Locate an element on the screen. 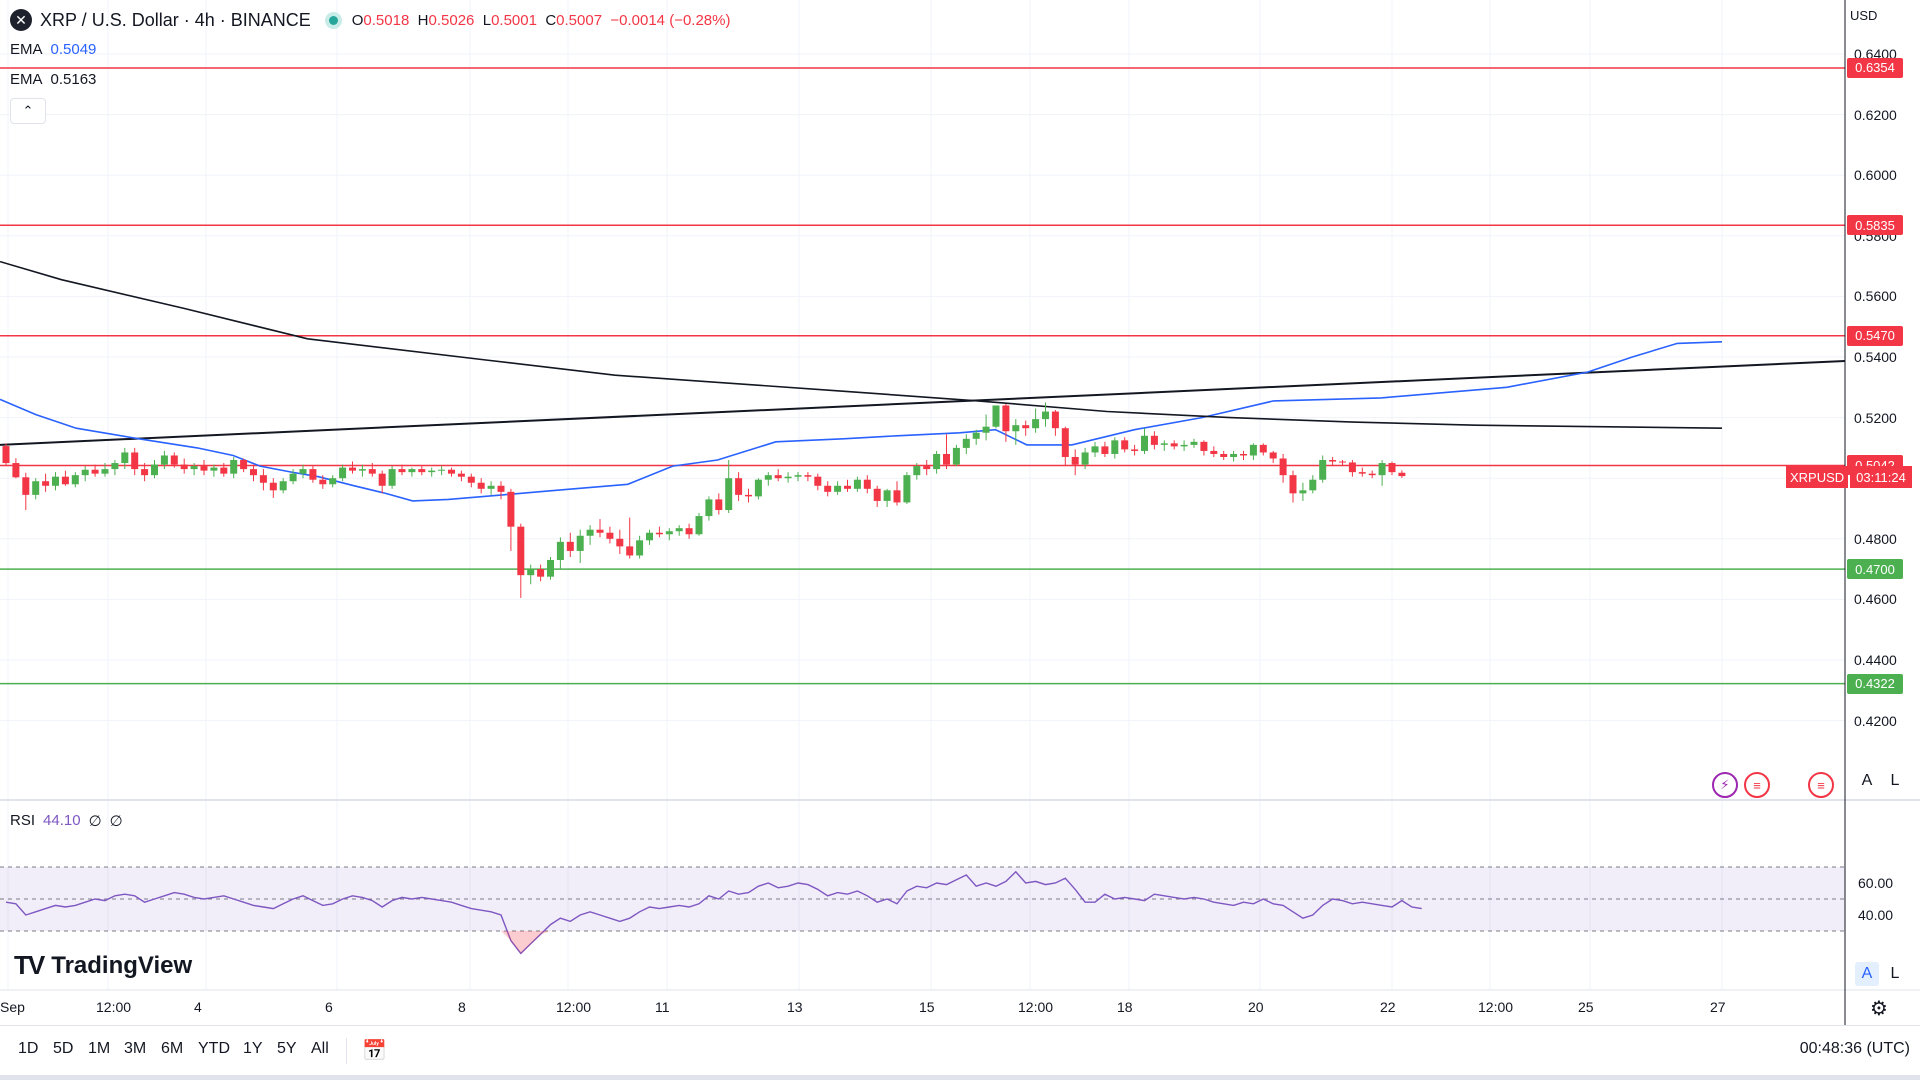 The height and width of the screenshot is (1080, 1920). currency-button: USD is located at coordinates (1864, 15).